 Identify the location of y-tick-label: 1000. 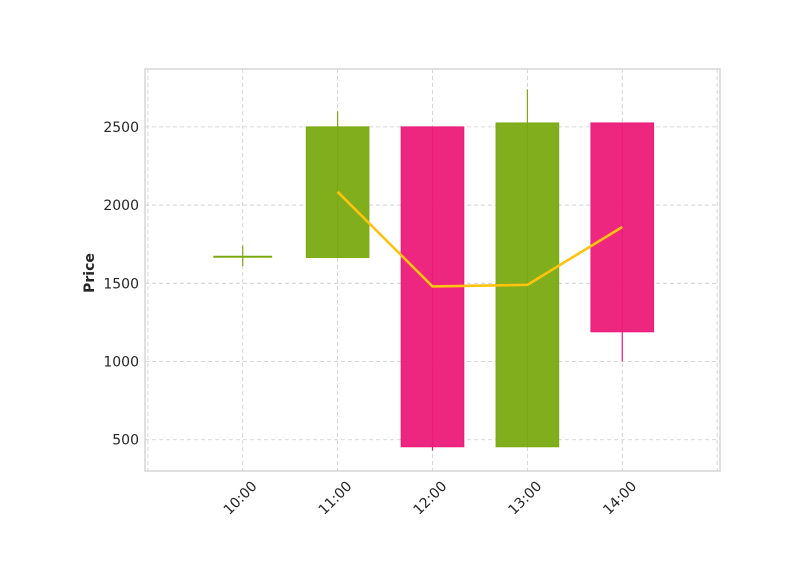
(121, 363).